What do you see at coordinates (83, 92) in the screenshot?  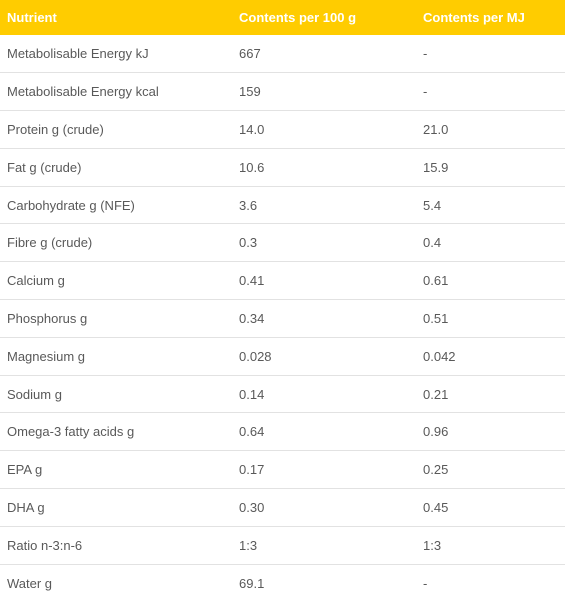 I see `nutrient-cell: Metabolisable Energy kcal` at bounding box center [83, 92].